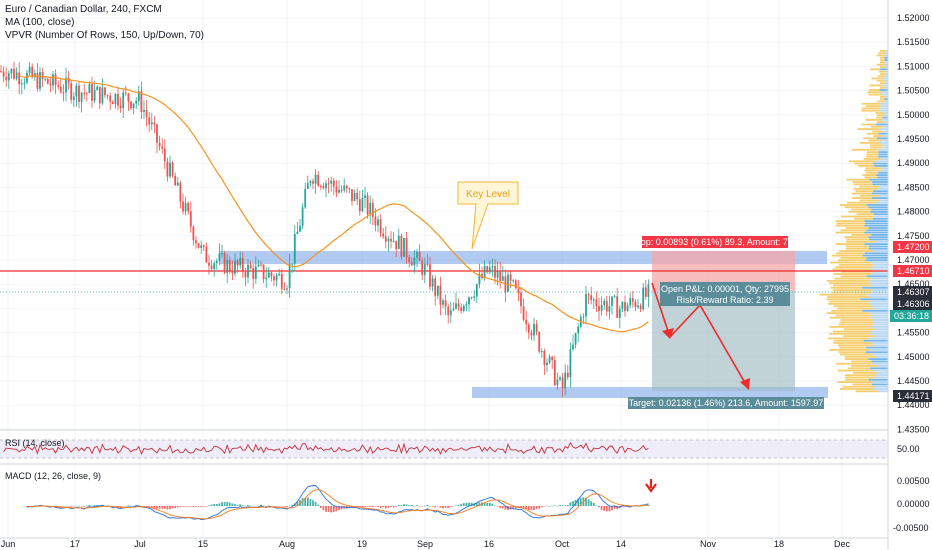 This screenshot has width=932, height=550. I want to click on time-tick: 14, so click(621, 544).